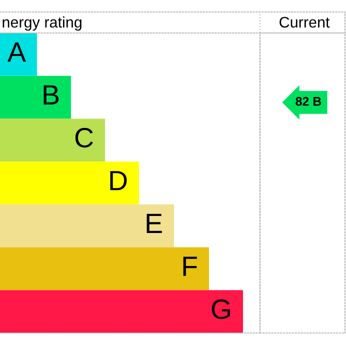 Image resolution: width=346 pixels, height=346 pixels. I want to click on y-tick-label: F, so click(190, 266).